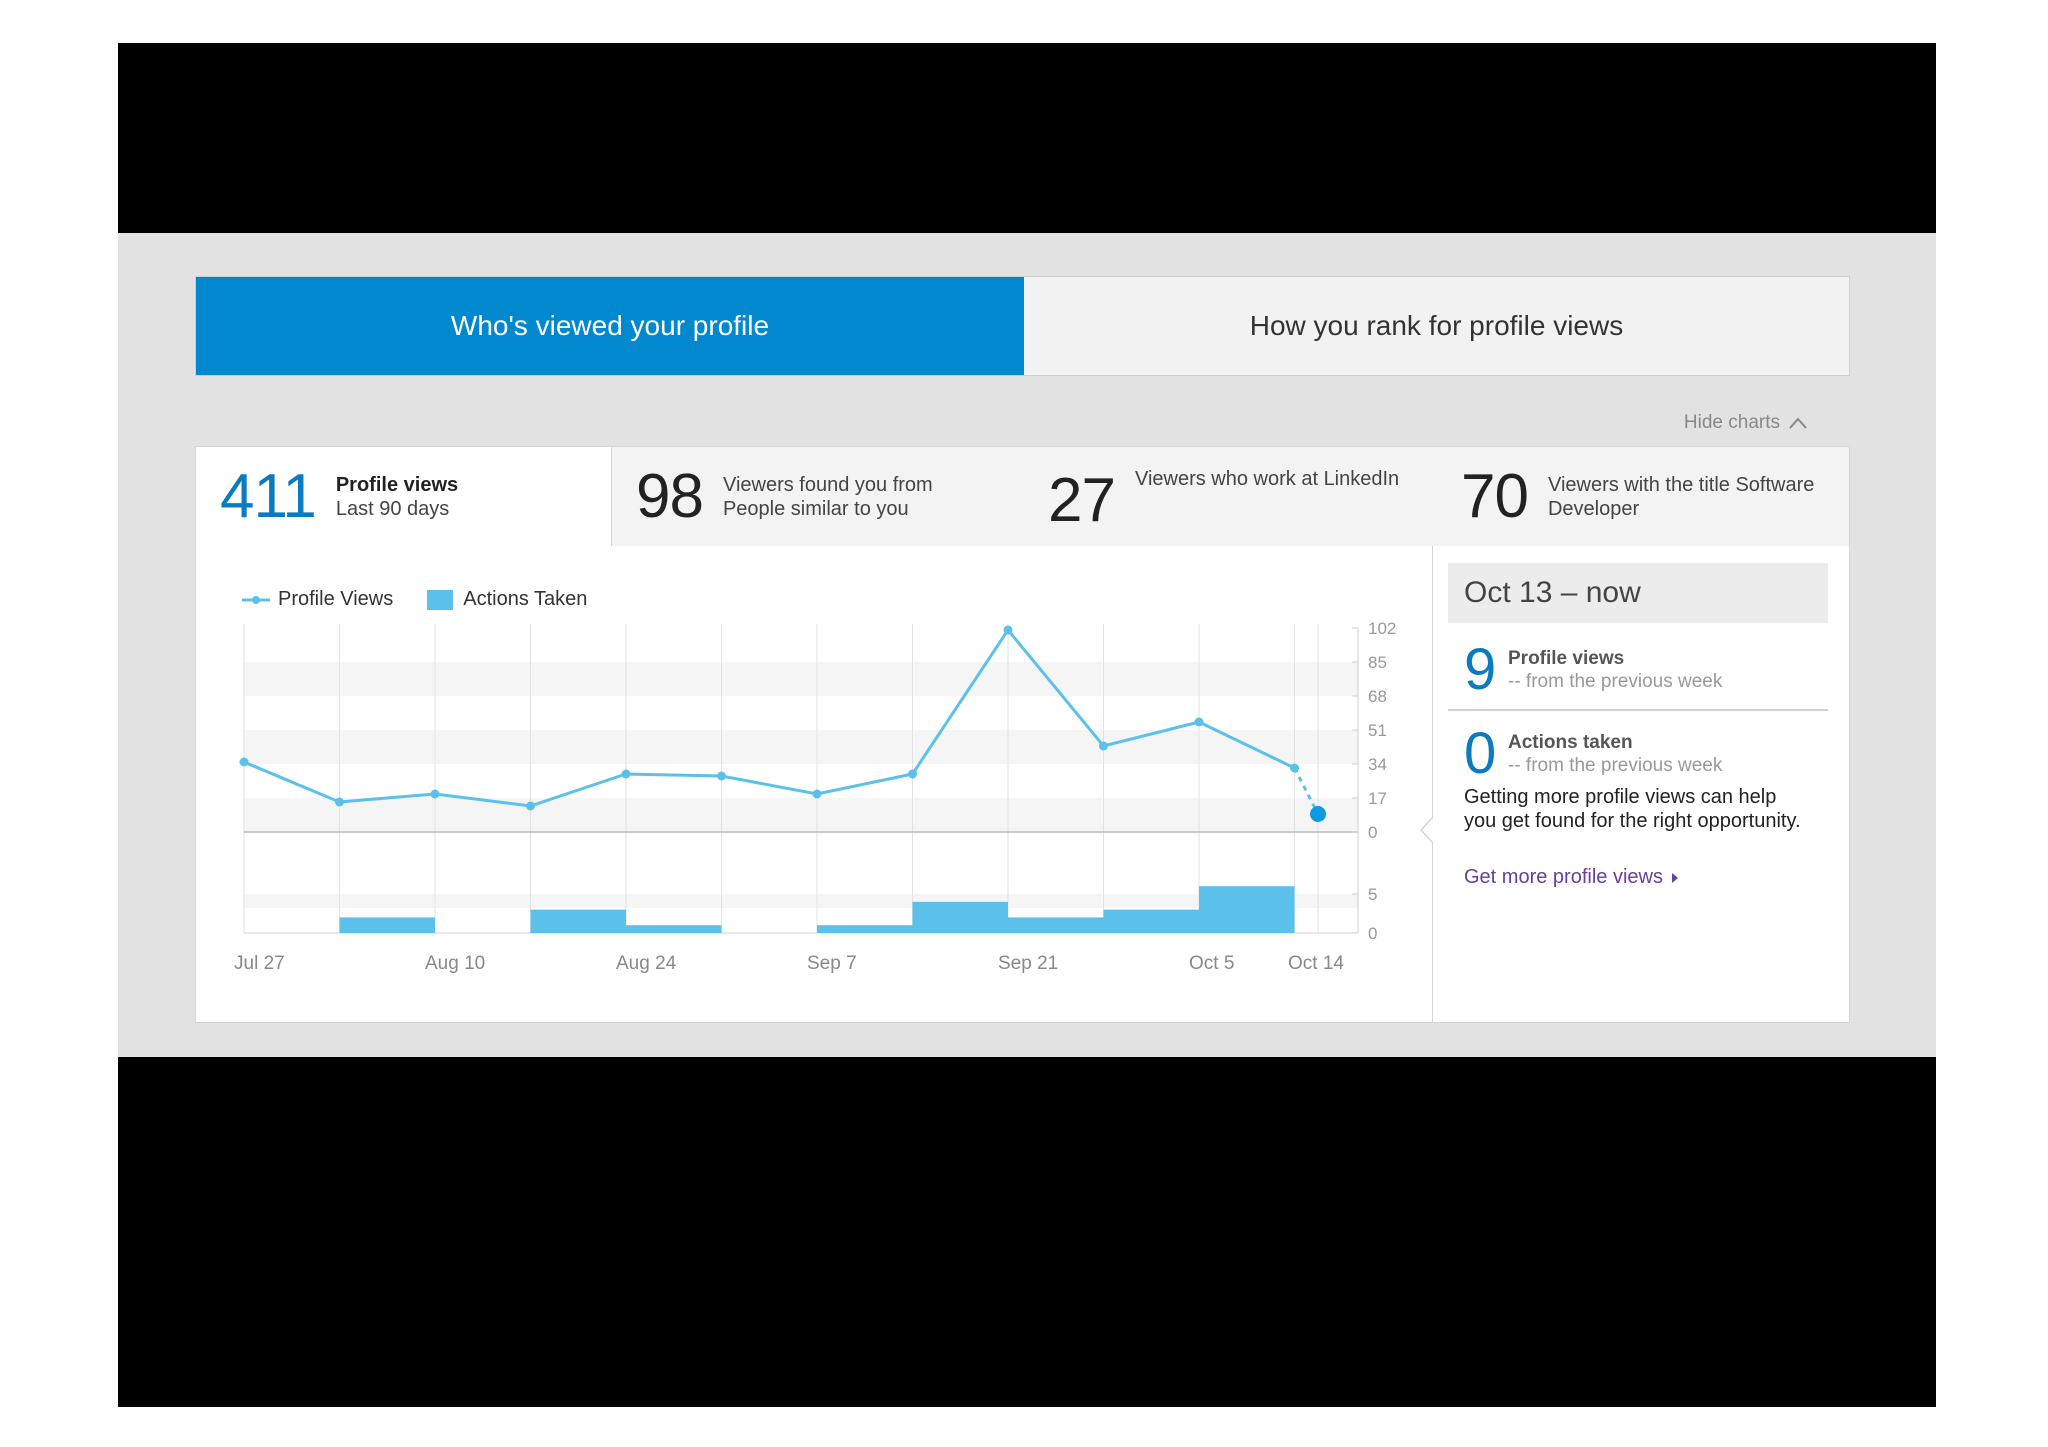 The width and height of the screenshot is (2048, 1447). What do you see at coordinates (1593, 508) in the screenshot?
I see `stat-line2: Developer` at bounding box center [1593, 508].